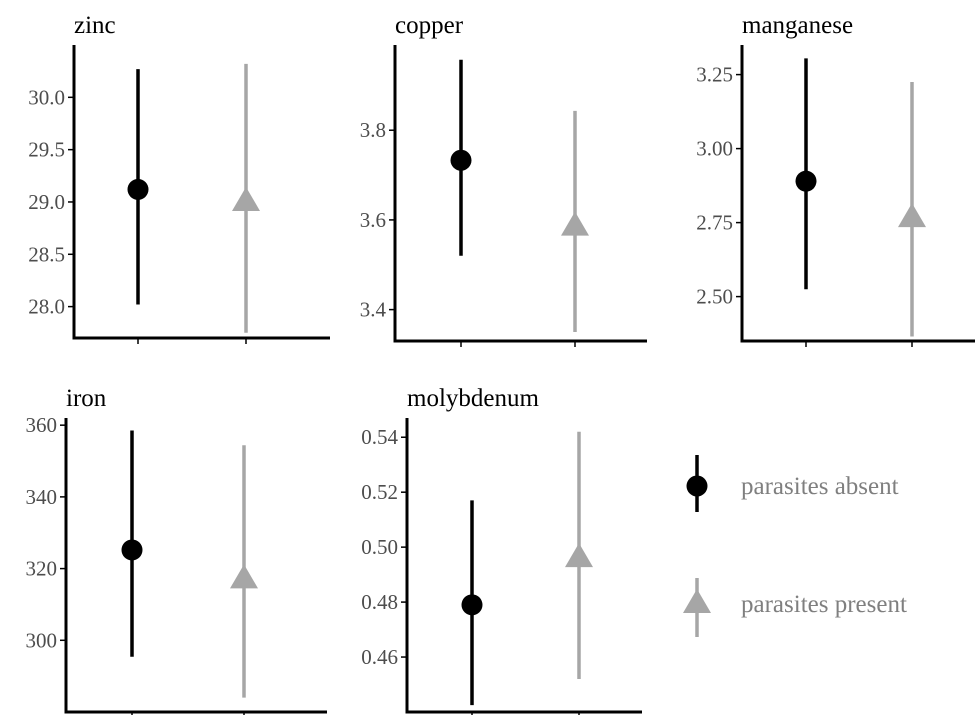  I want to click on y-tick-label: 3.00, so click(714, 149).